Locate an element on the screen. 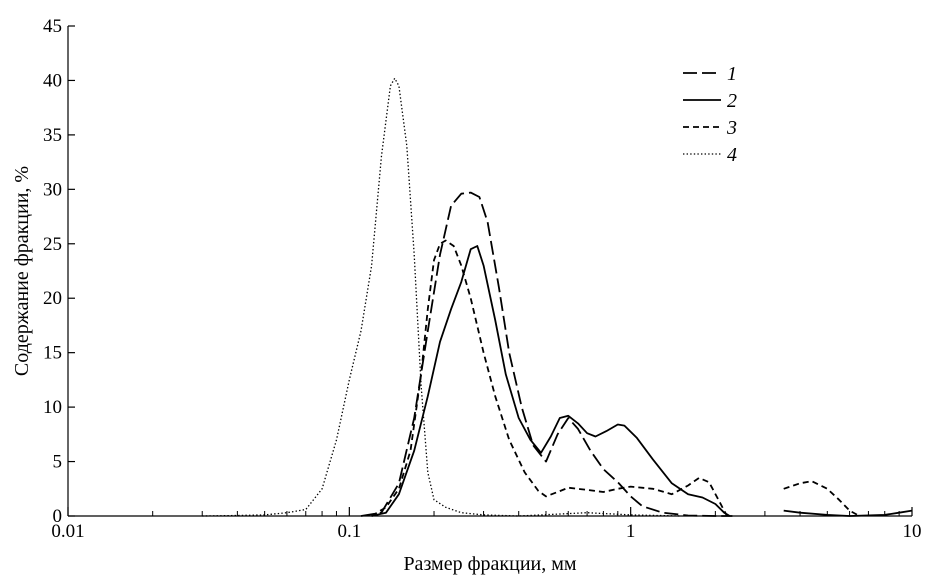 The width and height of the screenshot is (928, 577). y-tick-label: 35 is located at coordinates (52, 135).